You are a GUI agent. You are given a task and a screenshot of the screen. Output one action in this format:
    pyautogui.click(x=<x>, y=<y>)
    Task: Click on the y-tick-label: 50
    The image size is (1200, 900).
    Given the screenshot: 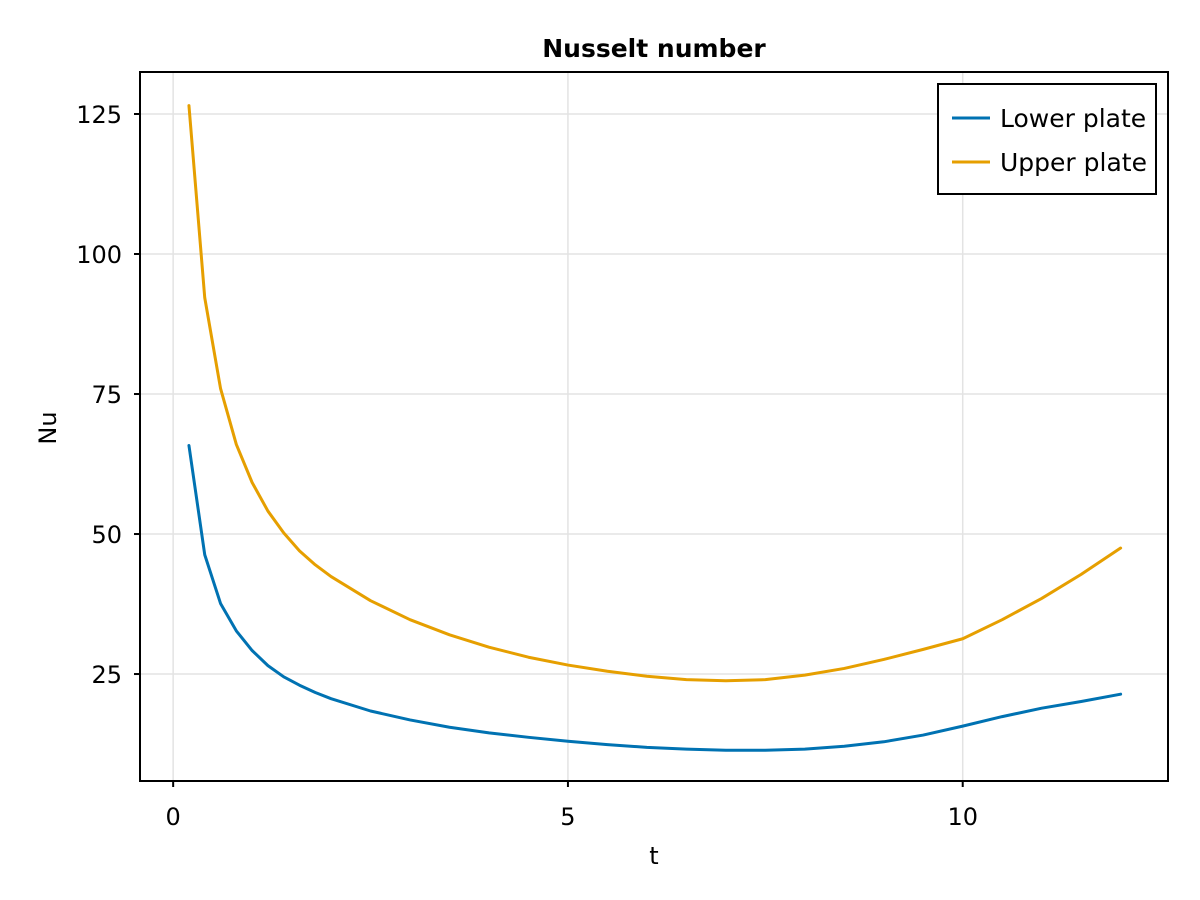 What is the action you would take?
    pyautogui.click(x=106, y=535)
    